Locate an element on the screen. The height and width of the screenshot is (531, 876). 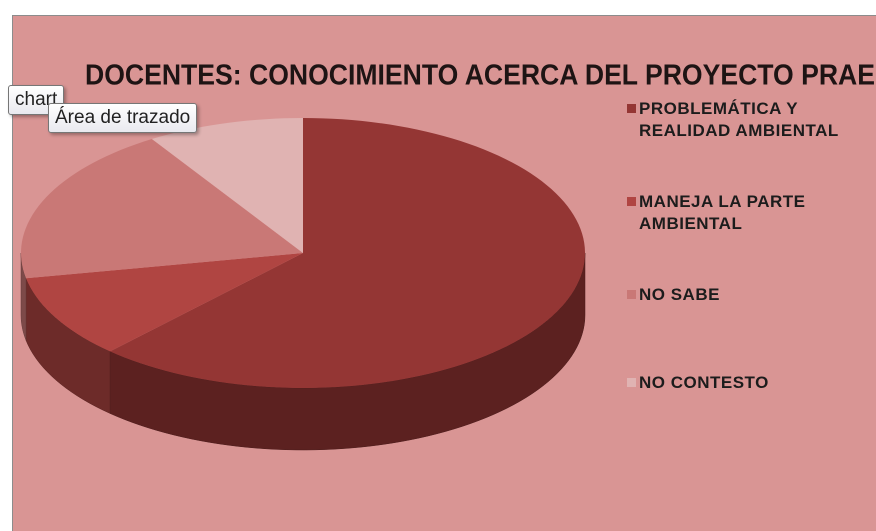
legend-label: NO CONTESTO is located at coordinates (704, 382).